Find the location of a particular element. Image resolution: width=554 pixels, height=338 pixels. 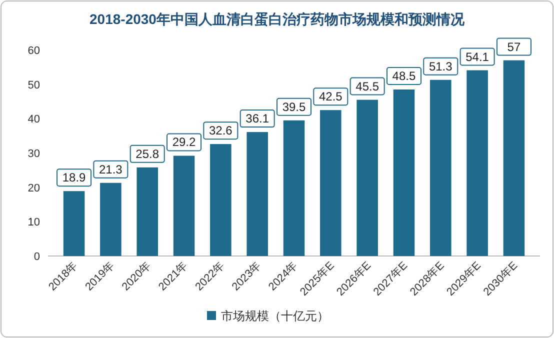

data-label: 48.5 is located at coordinates (404, 75).